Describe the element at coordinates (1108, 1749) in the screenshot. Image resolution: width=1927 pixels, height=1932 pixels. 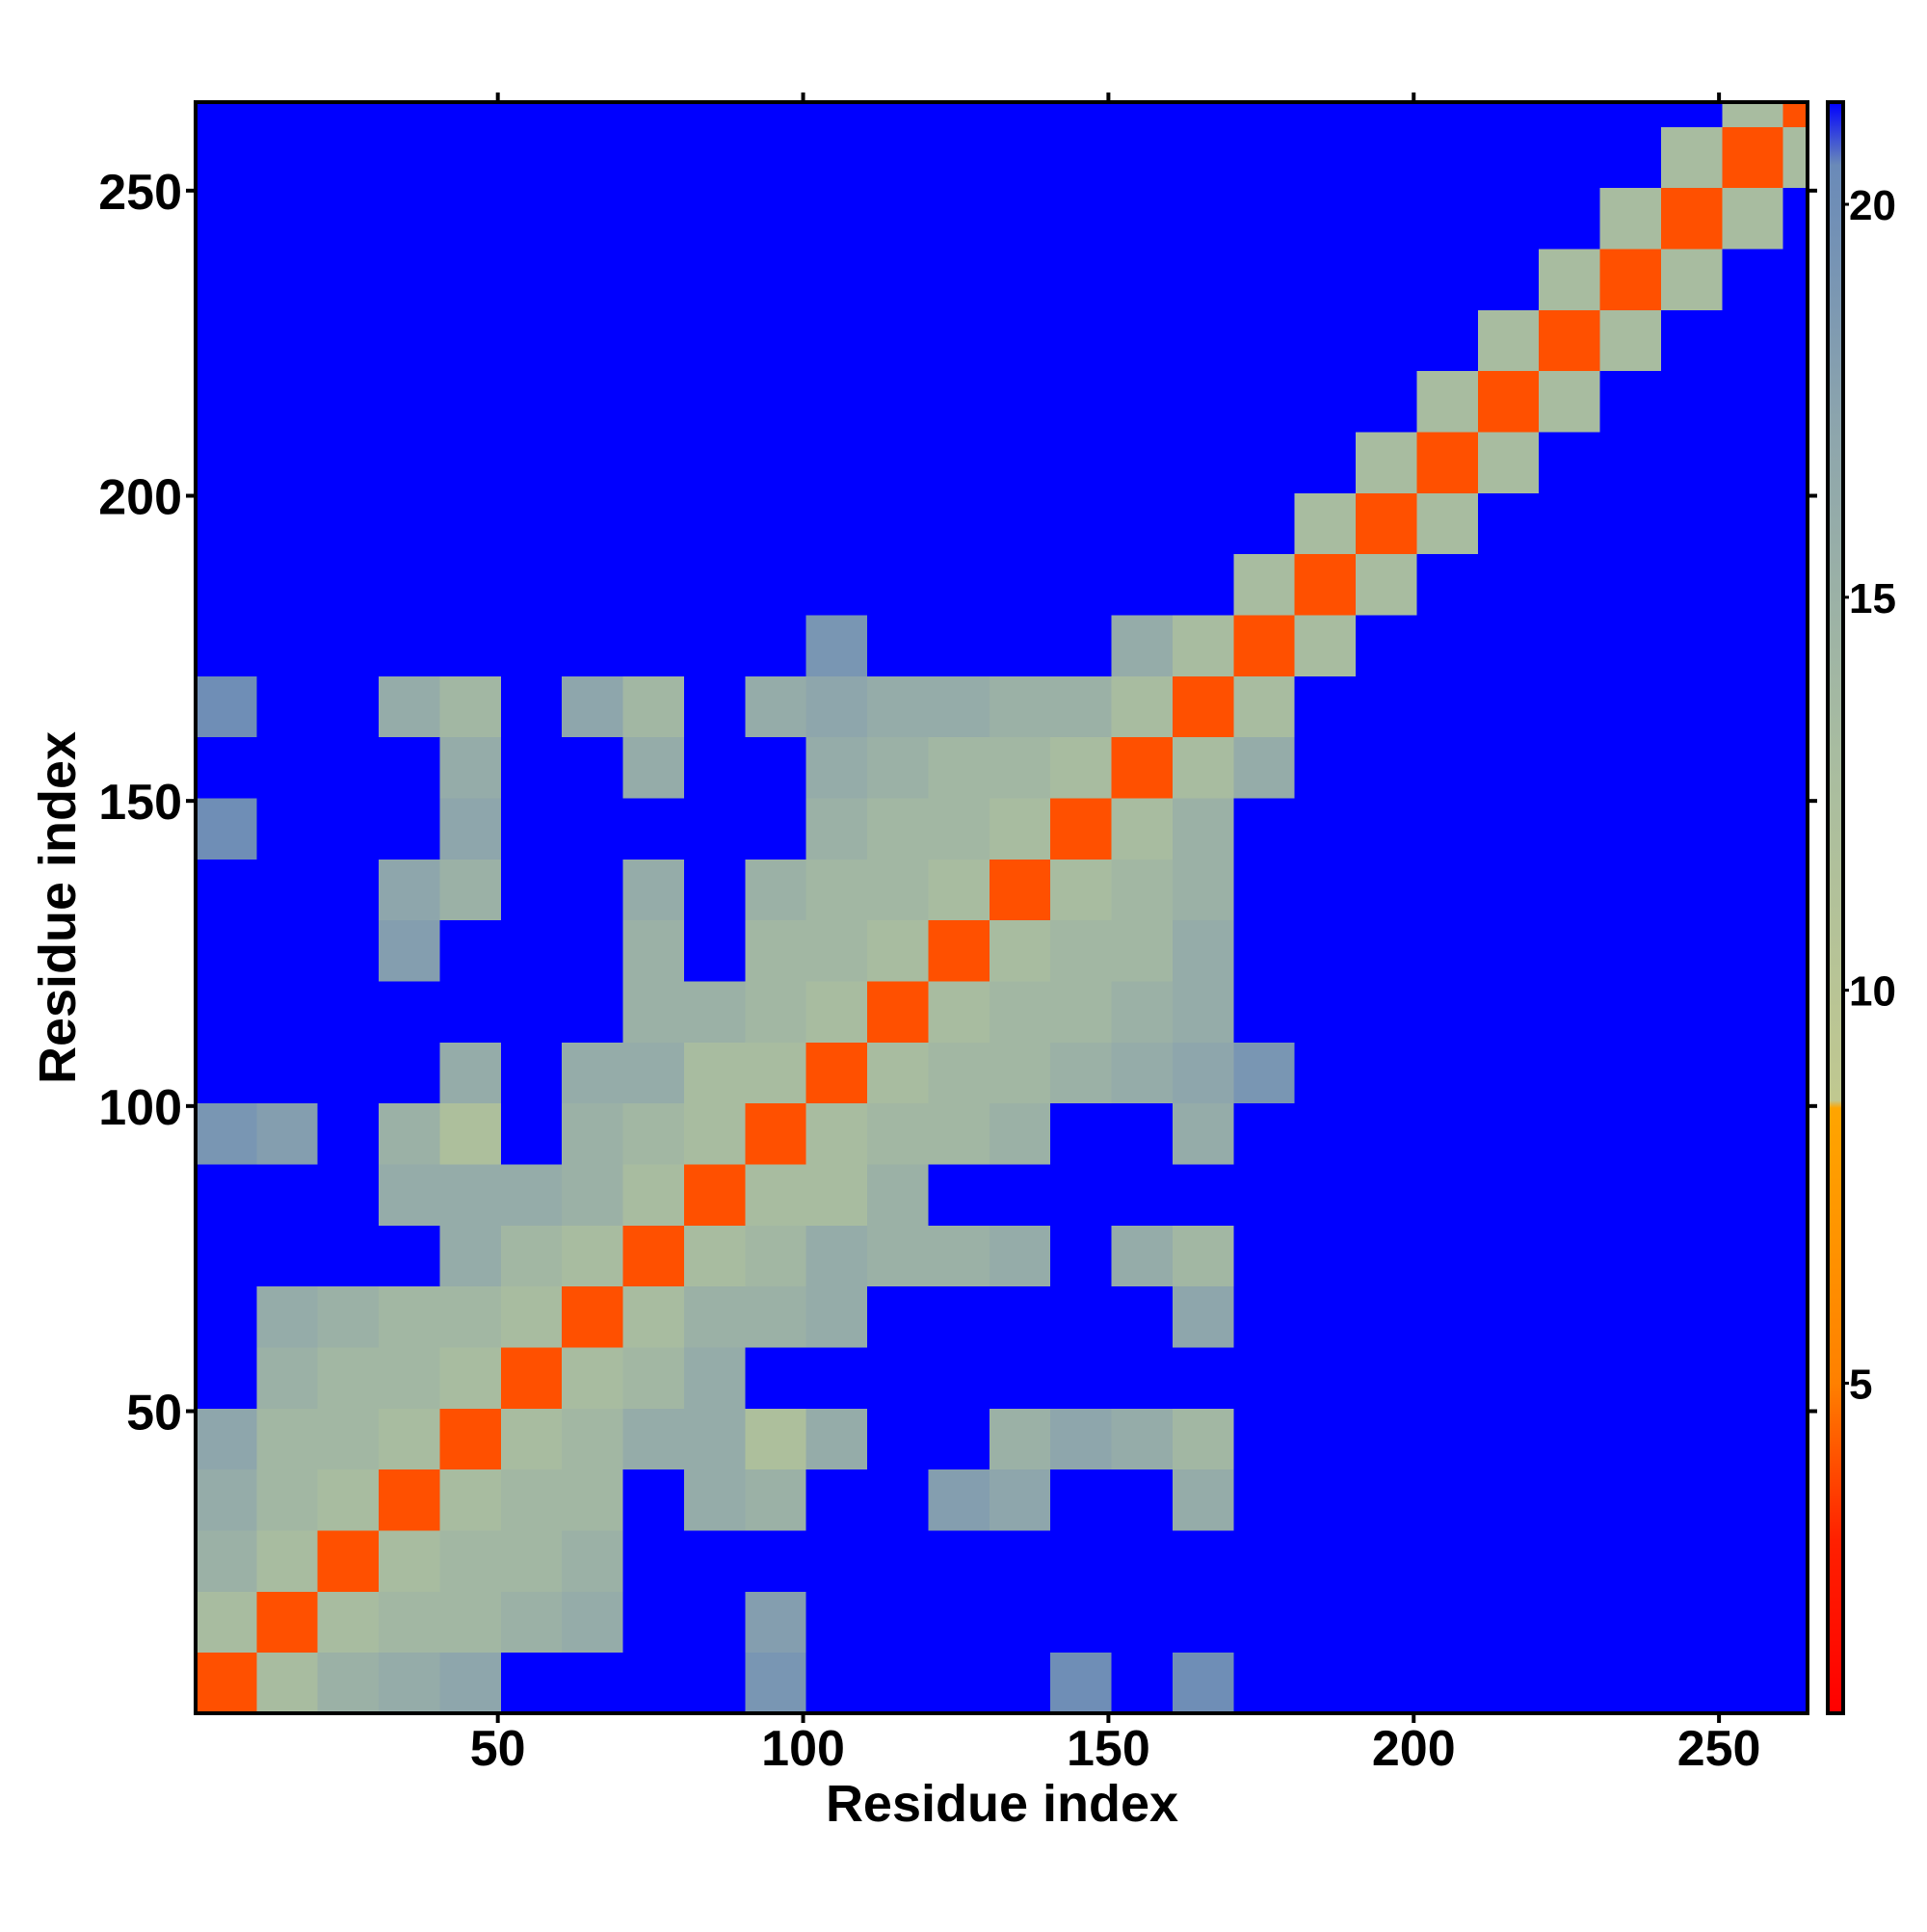
I see `x-tick-label: 150` at that location.